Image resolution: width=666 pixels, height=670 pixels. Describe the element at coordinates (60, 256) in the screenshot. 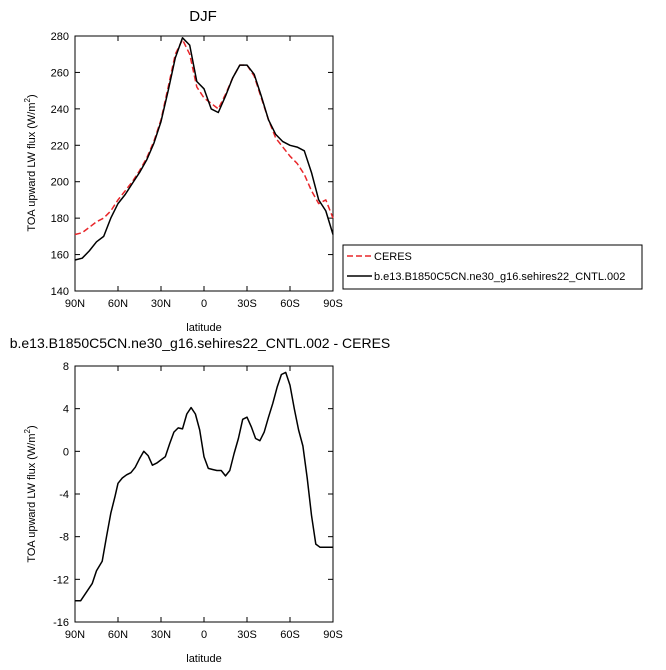

I see `top-y-tick-label: 160` at that location.